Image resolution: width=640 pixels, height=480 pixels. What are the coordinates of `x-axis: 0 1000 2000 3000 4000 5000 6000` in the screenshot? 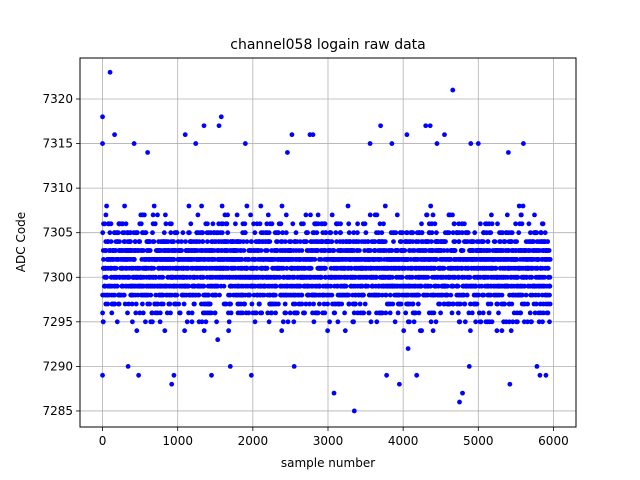 It's located at (334, 437).